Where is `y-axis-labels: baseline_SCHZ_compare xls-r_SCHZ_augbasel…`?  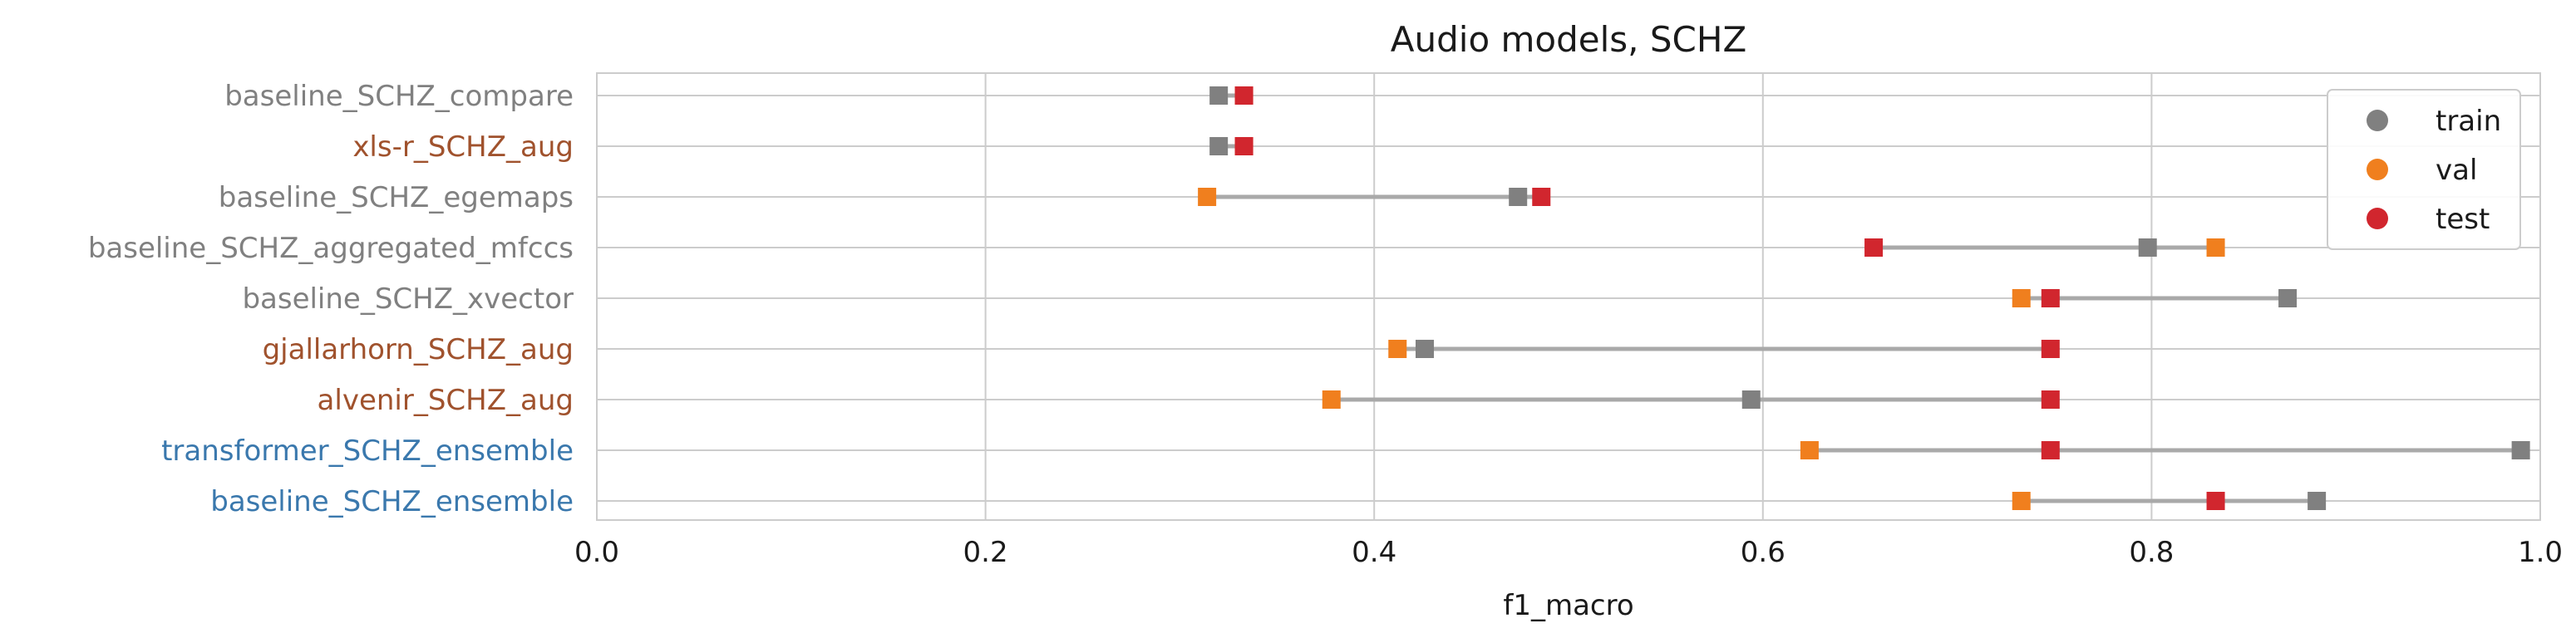
y-axis-labels: baseline_SCHZ_compare xls-r_SCHZ_augbasel… is located at coordinates (331, 299).